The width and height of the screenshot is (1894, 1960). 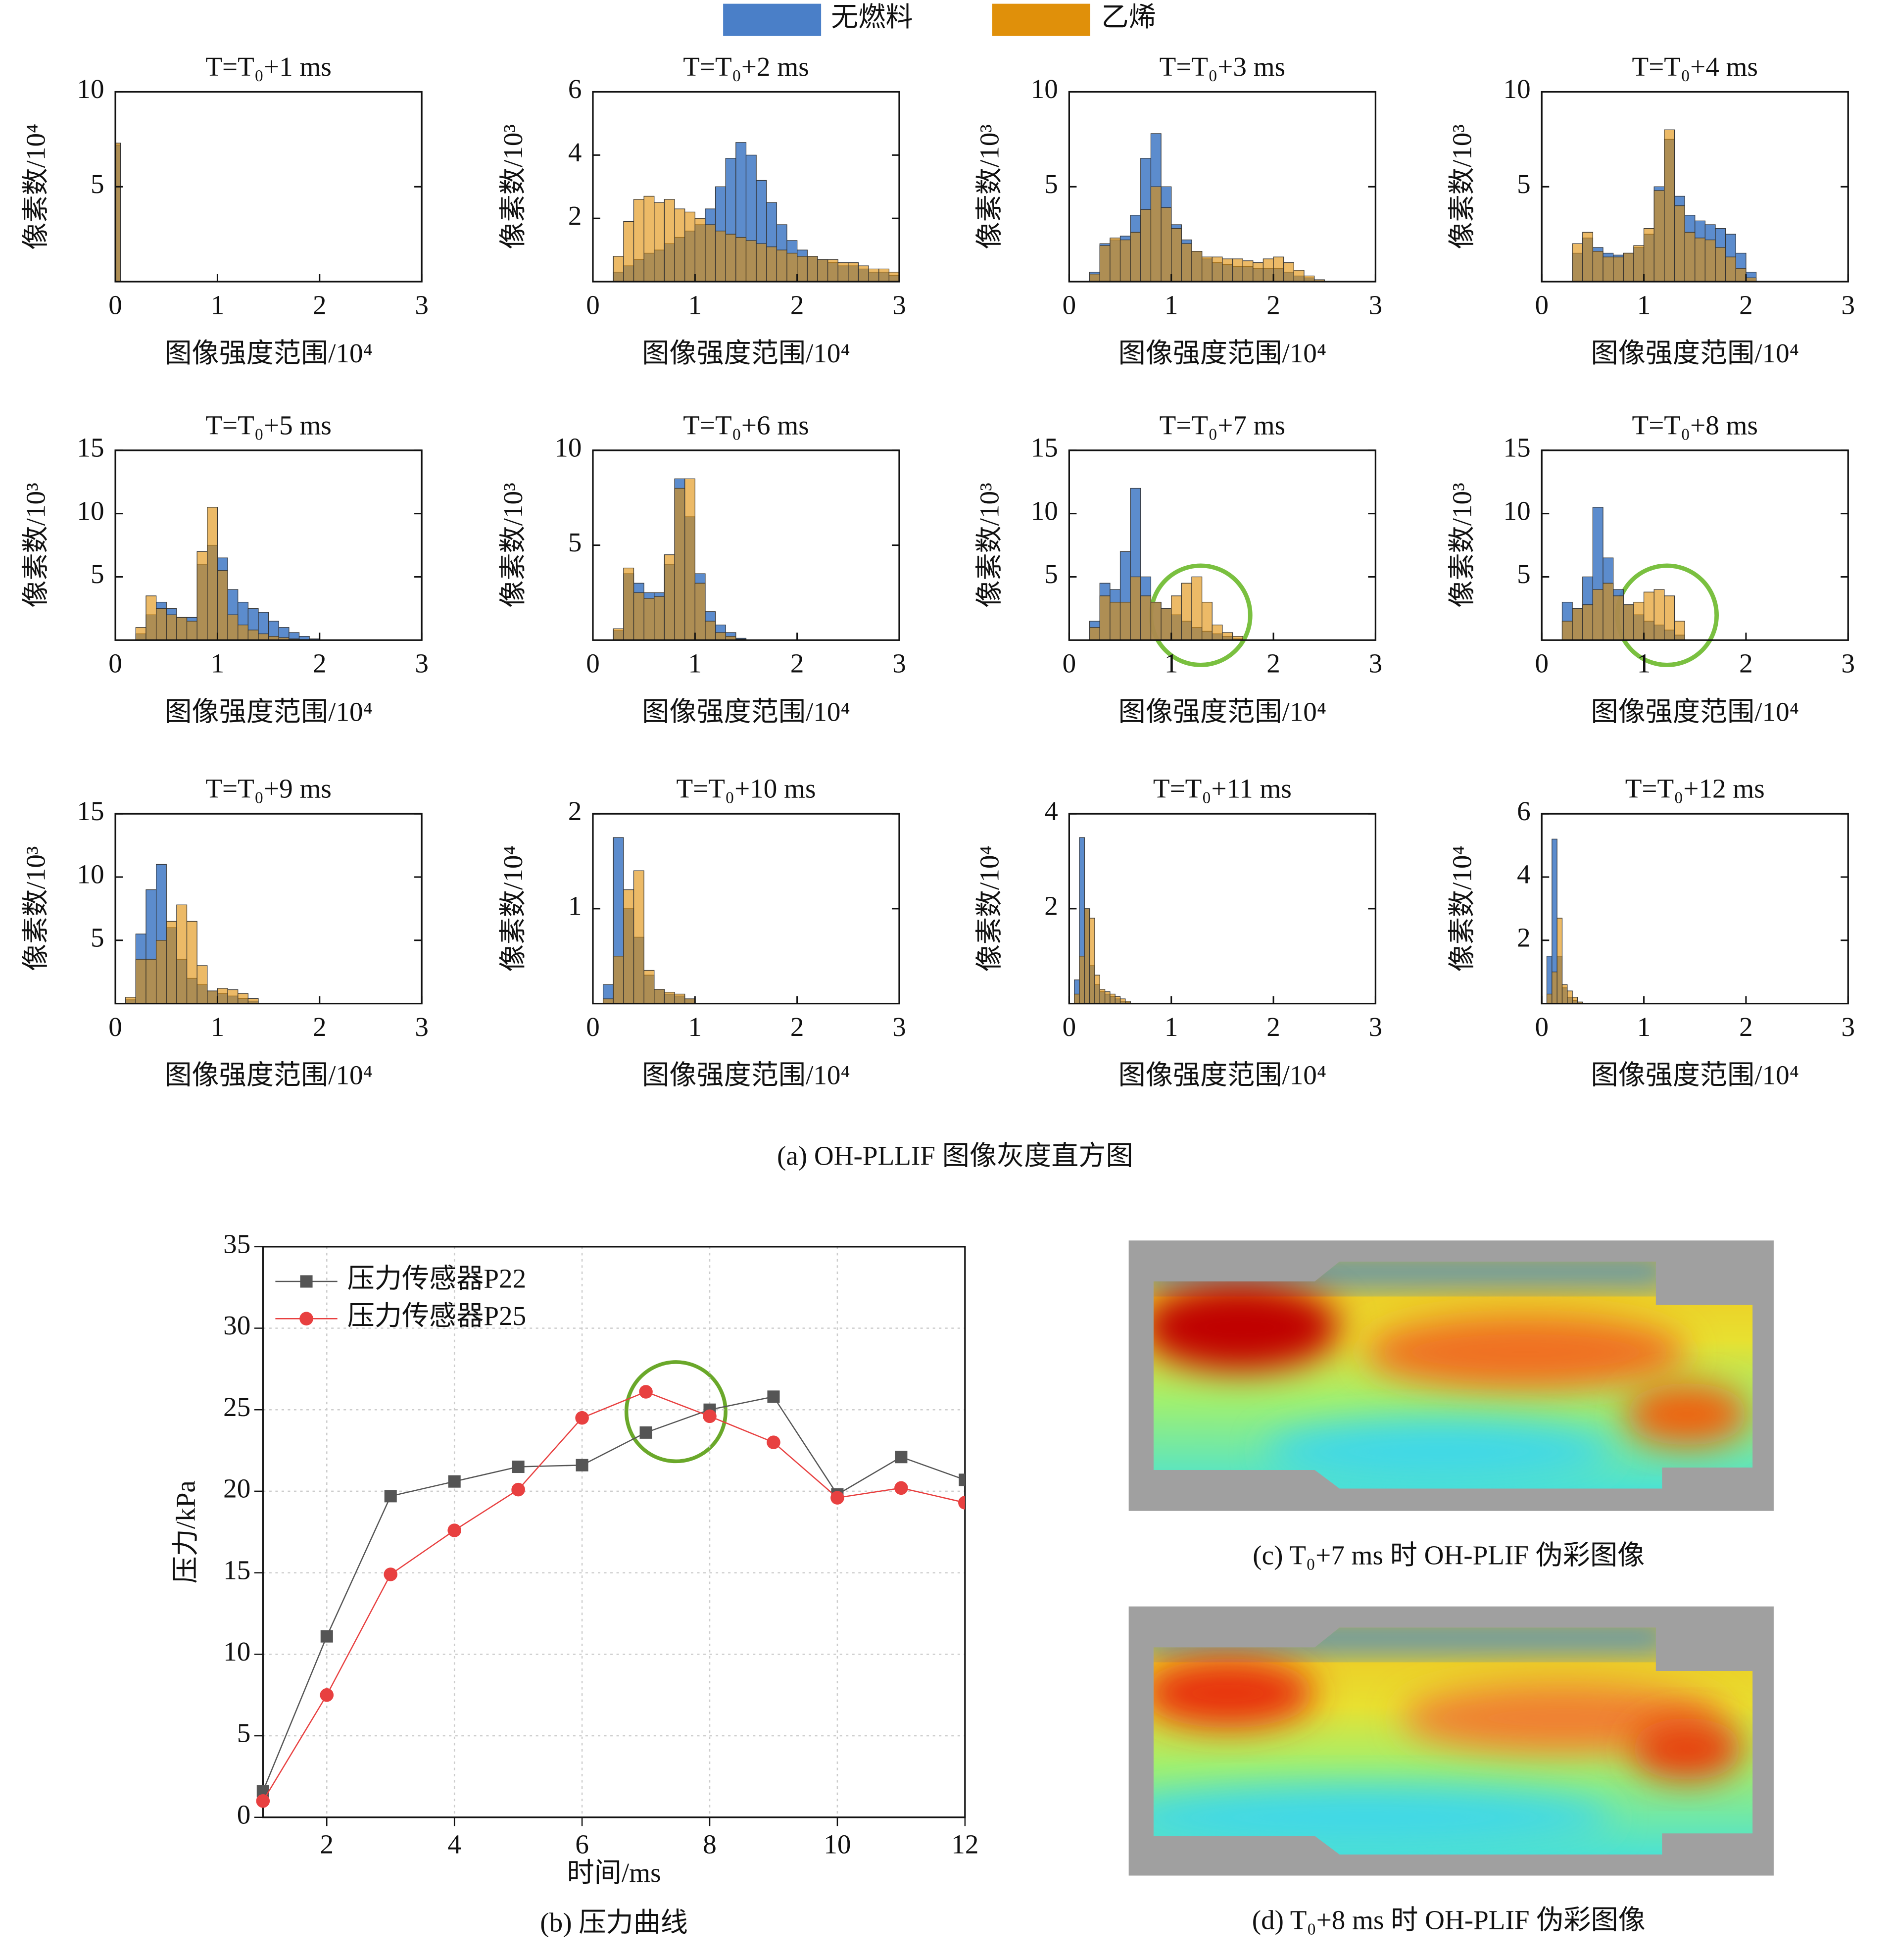 I want to click on plif-image-d, so click(x=1451, y=1741).